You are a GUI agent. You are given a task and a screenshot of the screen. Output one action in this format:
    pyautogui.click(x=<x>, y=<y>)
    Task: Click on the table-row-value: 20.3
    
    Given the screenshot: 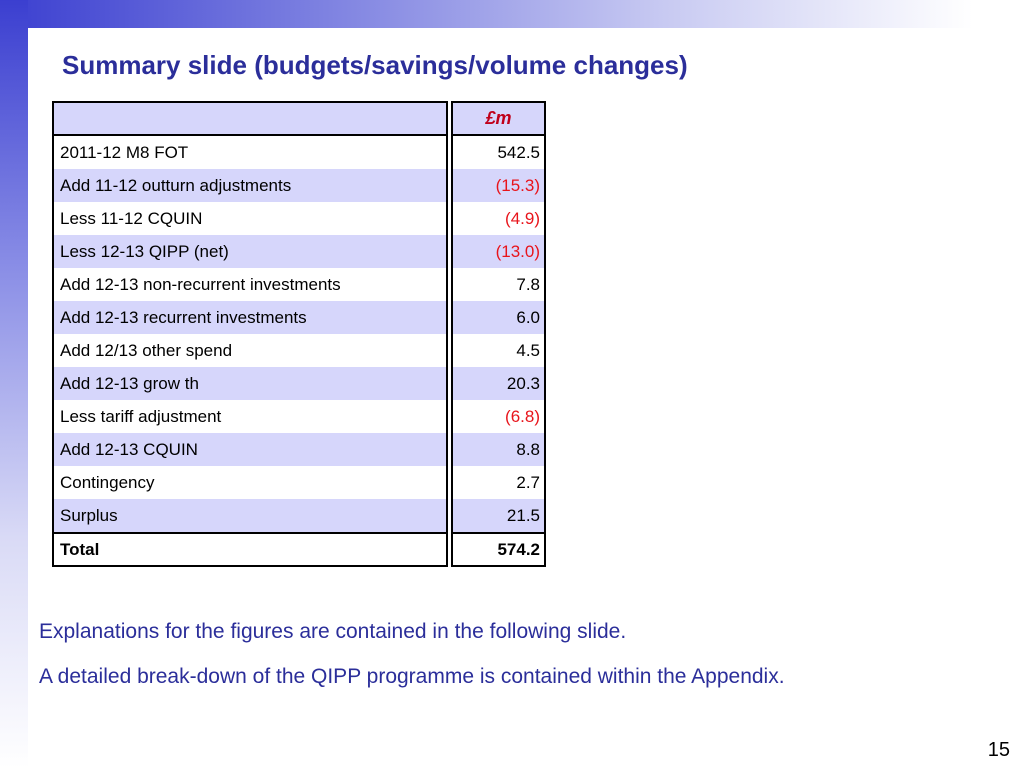 What is the action you would take?
    pyautogui.click(x=498, y=383)
    